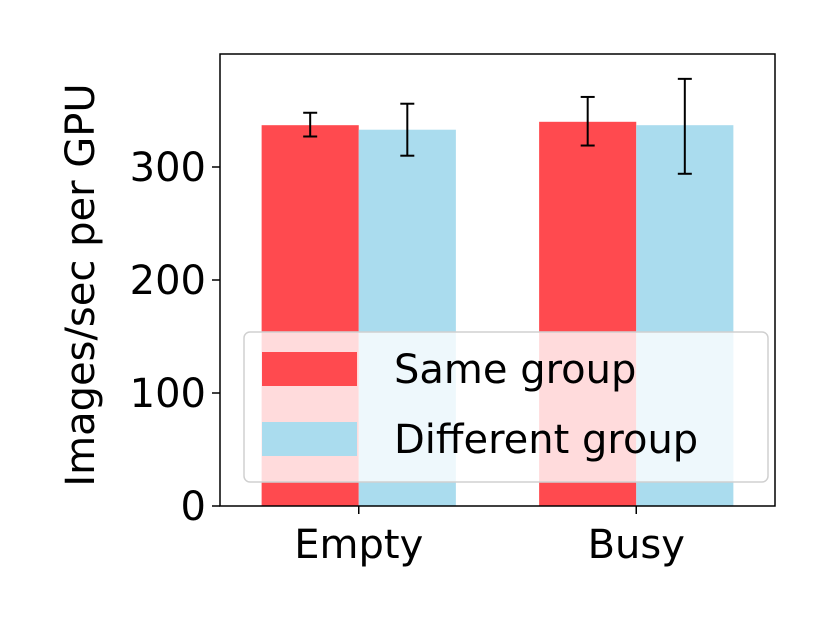 The image size is (830, 623). I want to click on legend-label: Same group, so click(515, 370).